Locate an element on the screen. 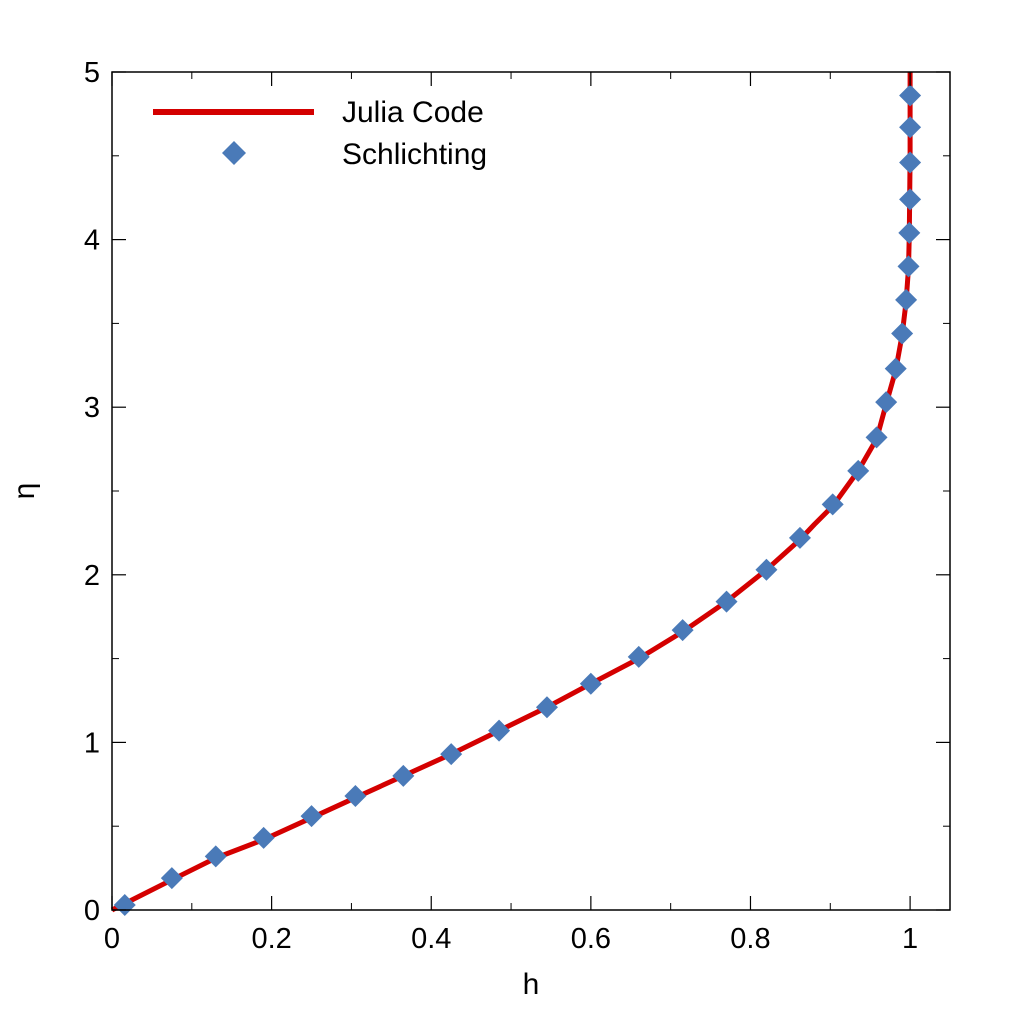  y-axis-label: η is located at coordinates (24, 491).